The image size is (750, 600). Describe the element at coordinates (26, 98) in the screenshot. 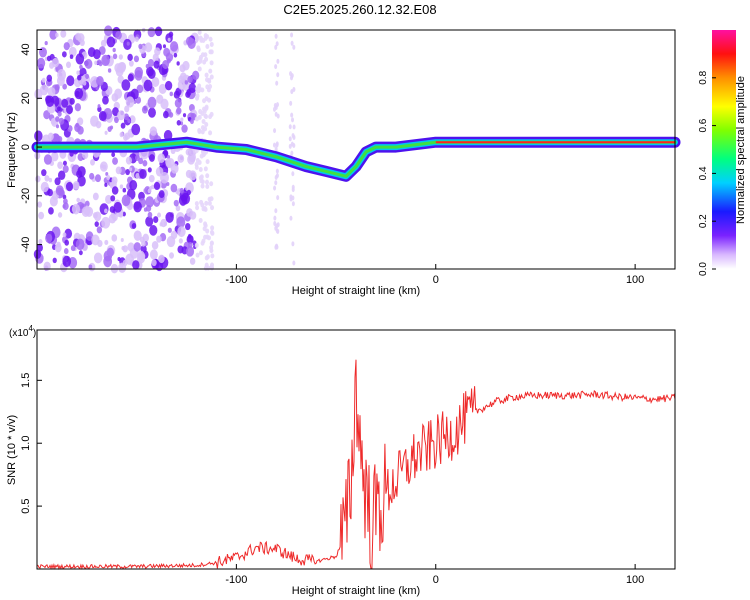

I see `spectrogram-y-tick-label: 20` at that location.